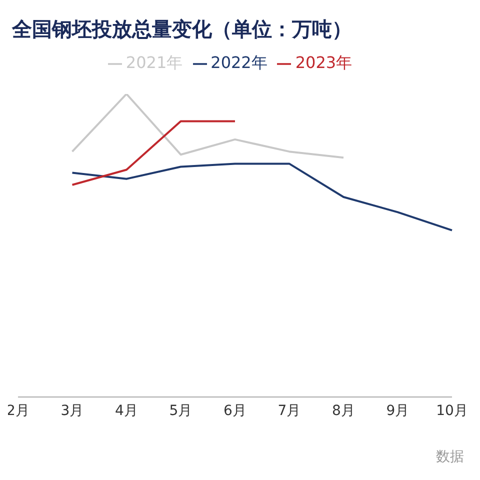  Describe the element at coordinates (343, 410) in the screenshot. I see `x-tick-label: 8月` at that location.